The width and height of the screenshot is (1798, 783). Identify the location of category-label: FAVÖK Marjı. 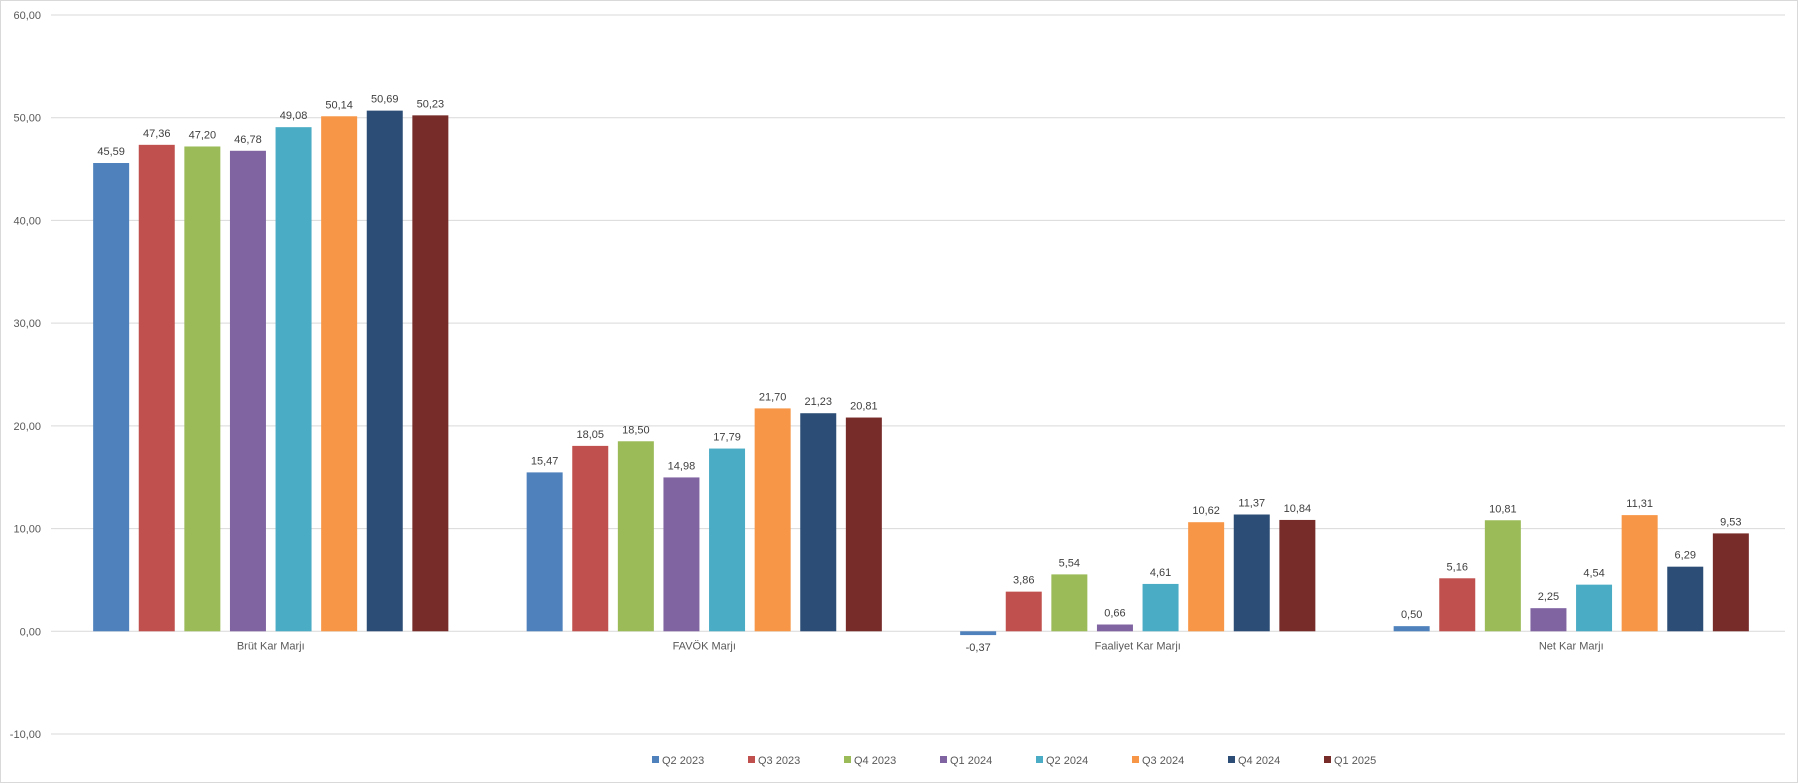
(704, 646).